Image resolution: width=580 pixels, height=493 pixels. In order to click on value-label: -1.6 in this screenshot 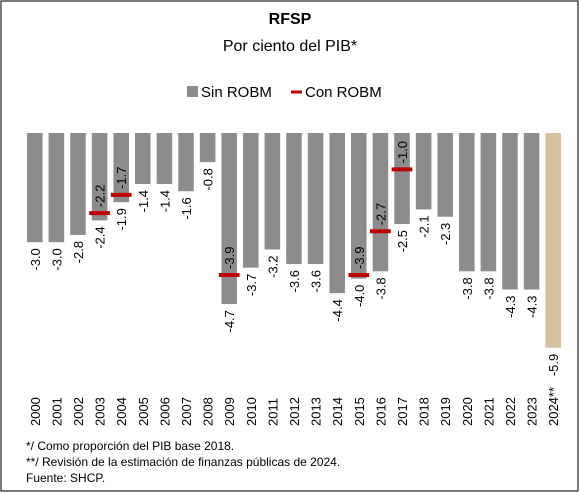, I will do `click(186, 208)`.